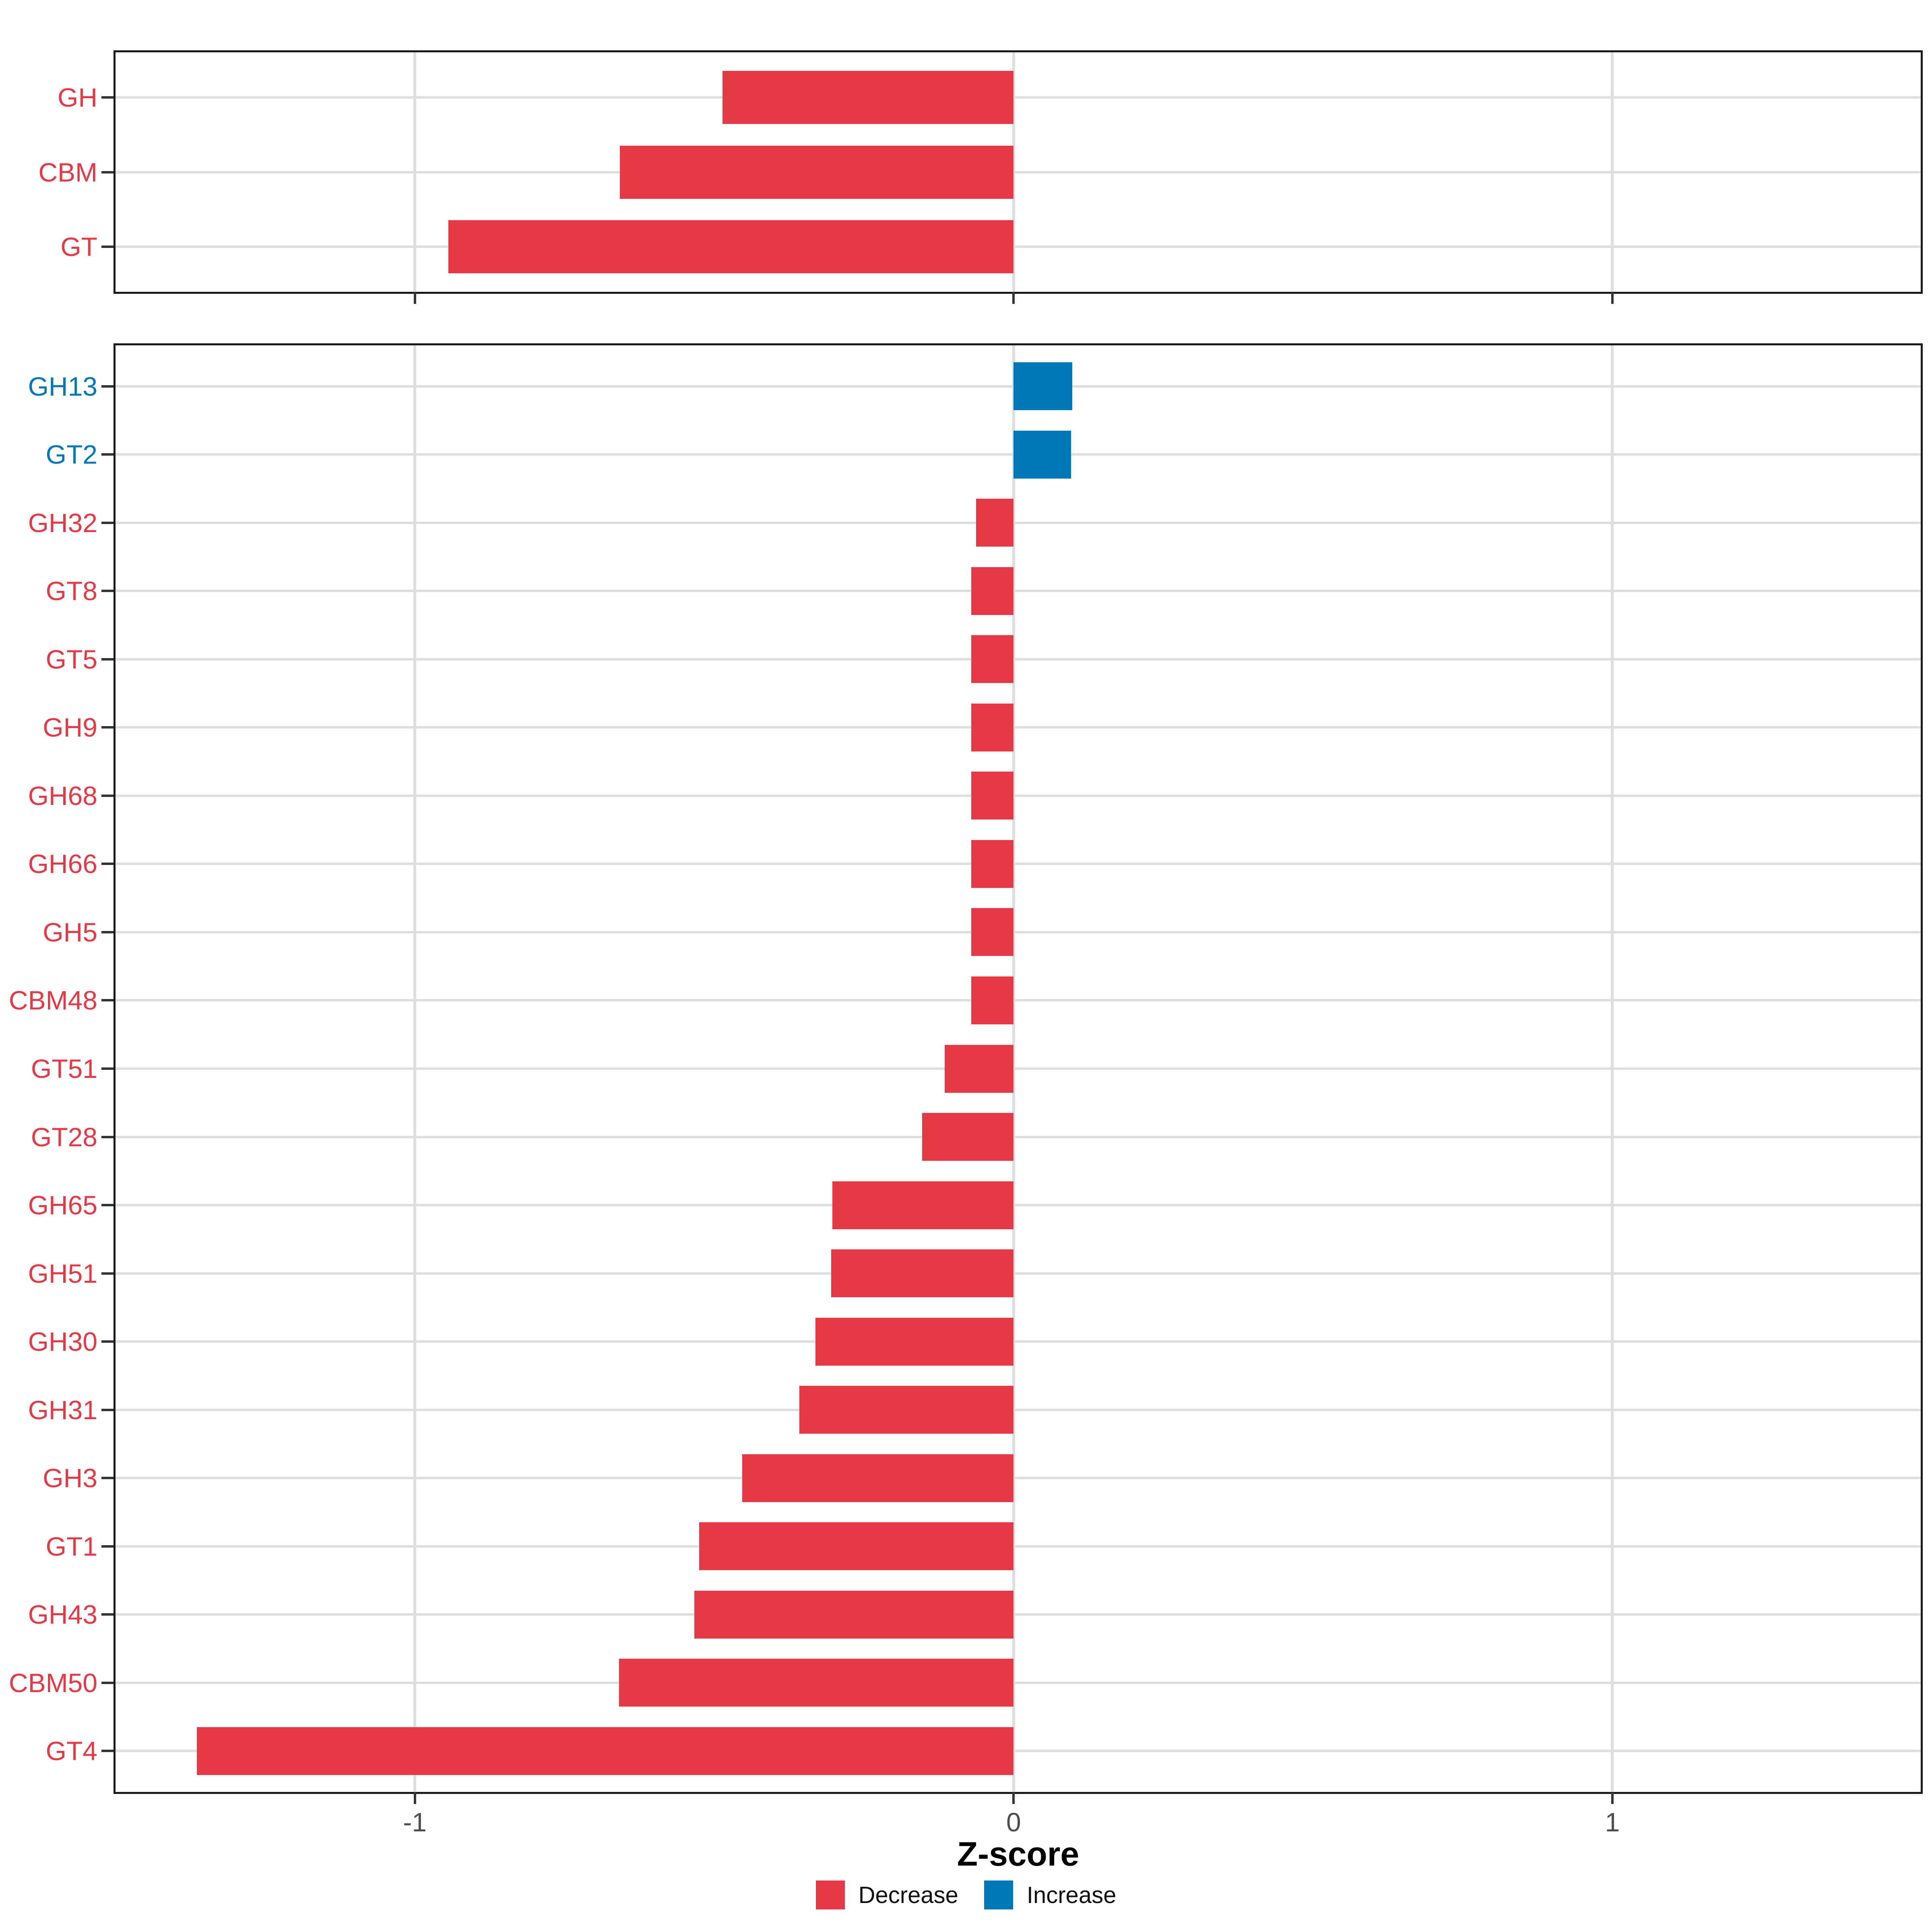  I want to click on category-label-gt4: GT4, so click(71, 1751).